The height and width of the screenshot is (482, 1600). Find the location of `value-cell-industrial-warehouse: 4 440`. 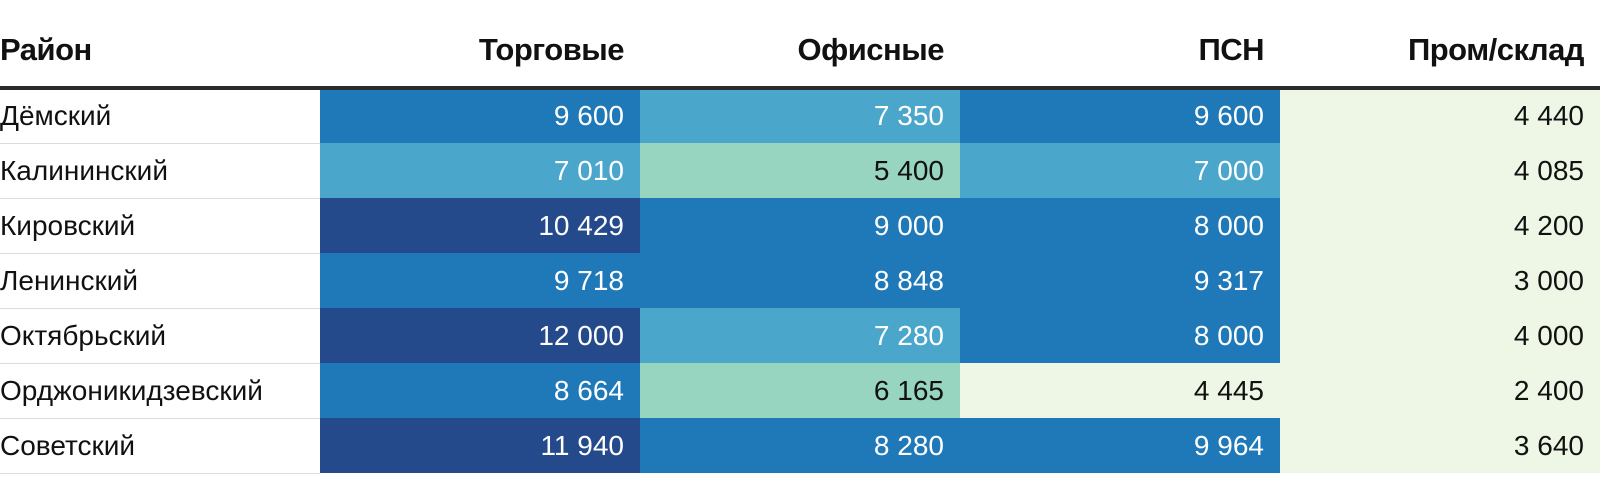

value-cell-industrial-warehouse: 4 440 is located at coordinates (1440, 115).